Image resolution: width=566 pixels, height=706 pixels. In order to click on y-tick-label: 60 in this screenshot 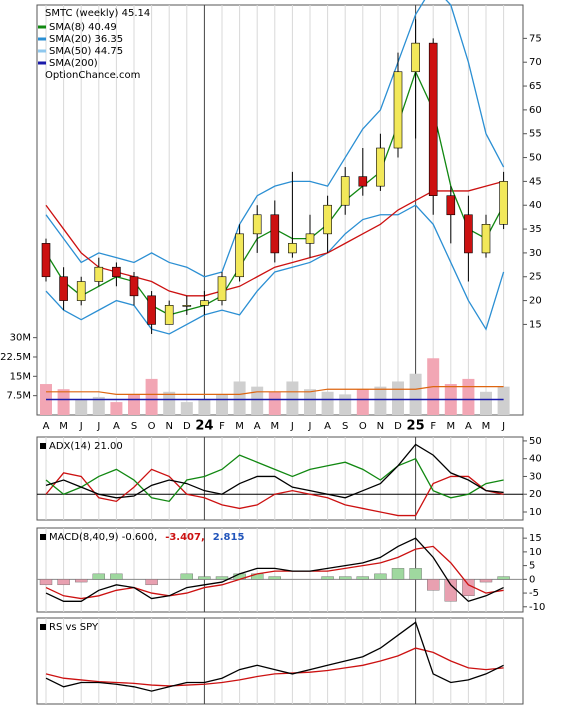, I will do `click(535, 110)`.